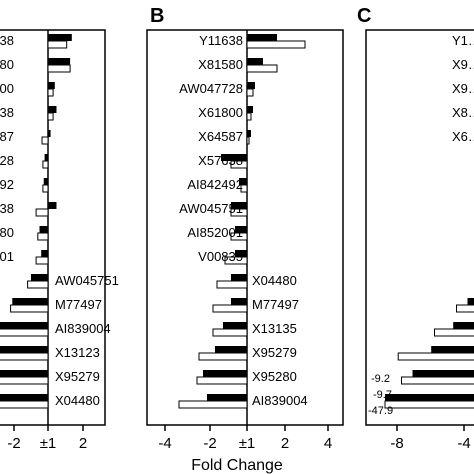 The image size is (474, 474). I want to click on annotation-9-7: -9.7, so click(382, 395).